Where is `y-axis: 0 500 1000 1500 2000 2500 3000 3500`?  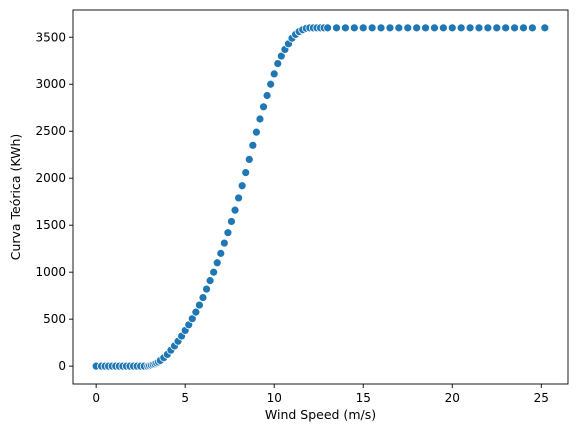
y-axis: 0 500 1000 1500 2000 2500 3000 3500 is located at coordinates (54, 201).